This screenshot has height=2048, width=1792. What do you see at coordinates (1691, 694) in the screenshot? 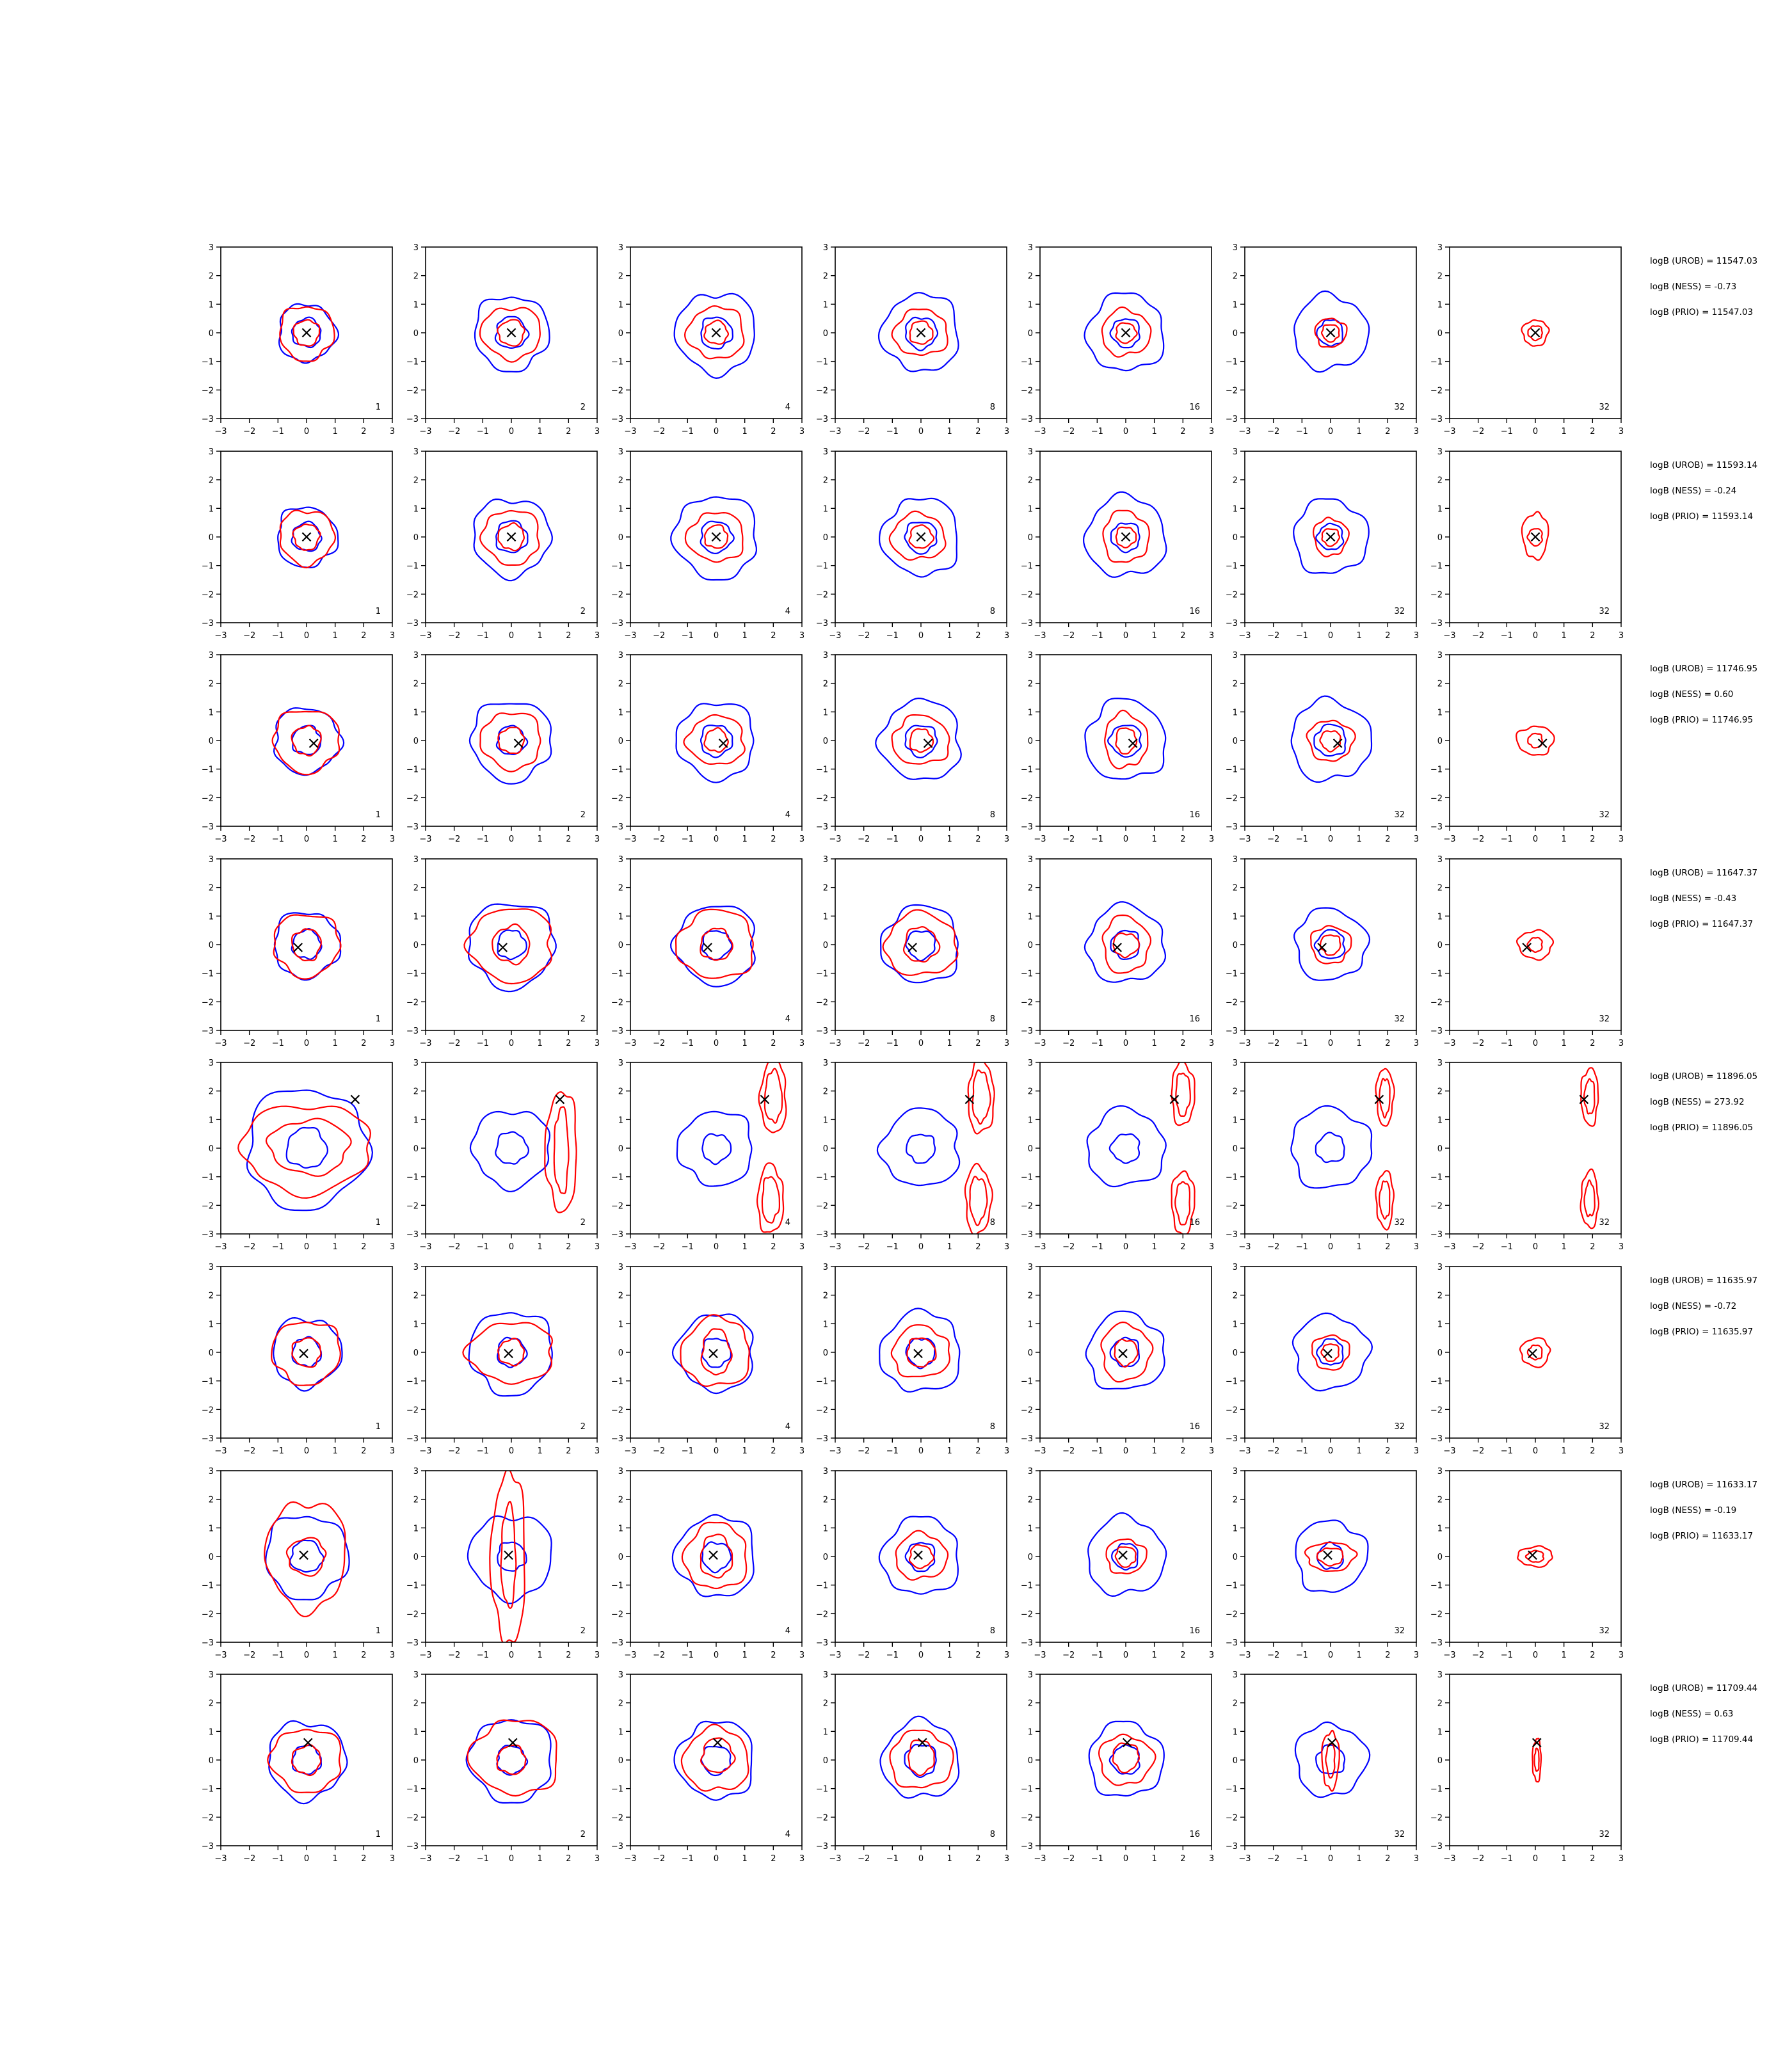
I see `logB-ness-label: logB (NESS) = 0.60` at bounding box center [1691, 694].